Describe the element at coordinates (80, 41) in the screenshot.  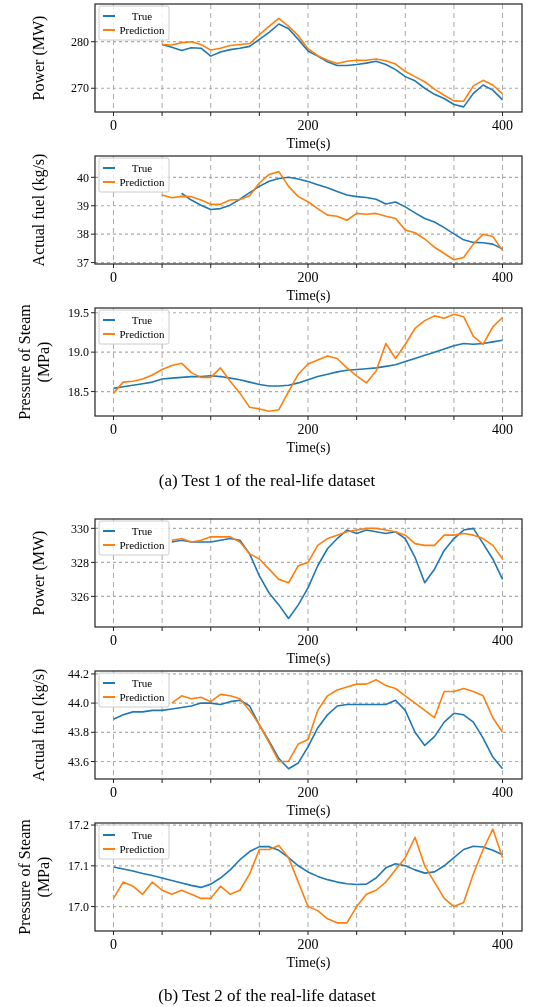
I see `y-tick-label: 280` at that location.